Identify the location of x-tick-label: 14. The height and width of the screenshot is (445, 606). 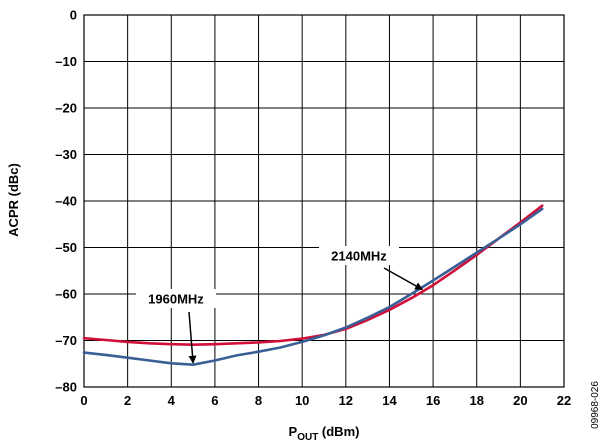
(389, 400).